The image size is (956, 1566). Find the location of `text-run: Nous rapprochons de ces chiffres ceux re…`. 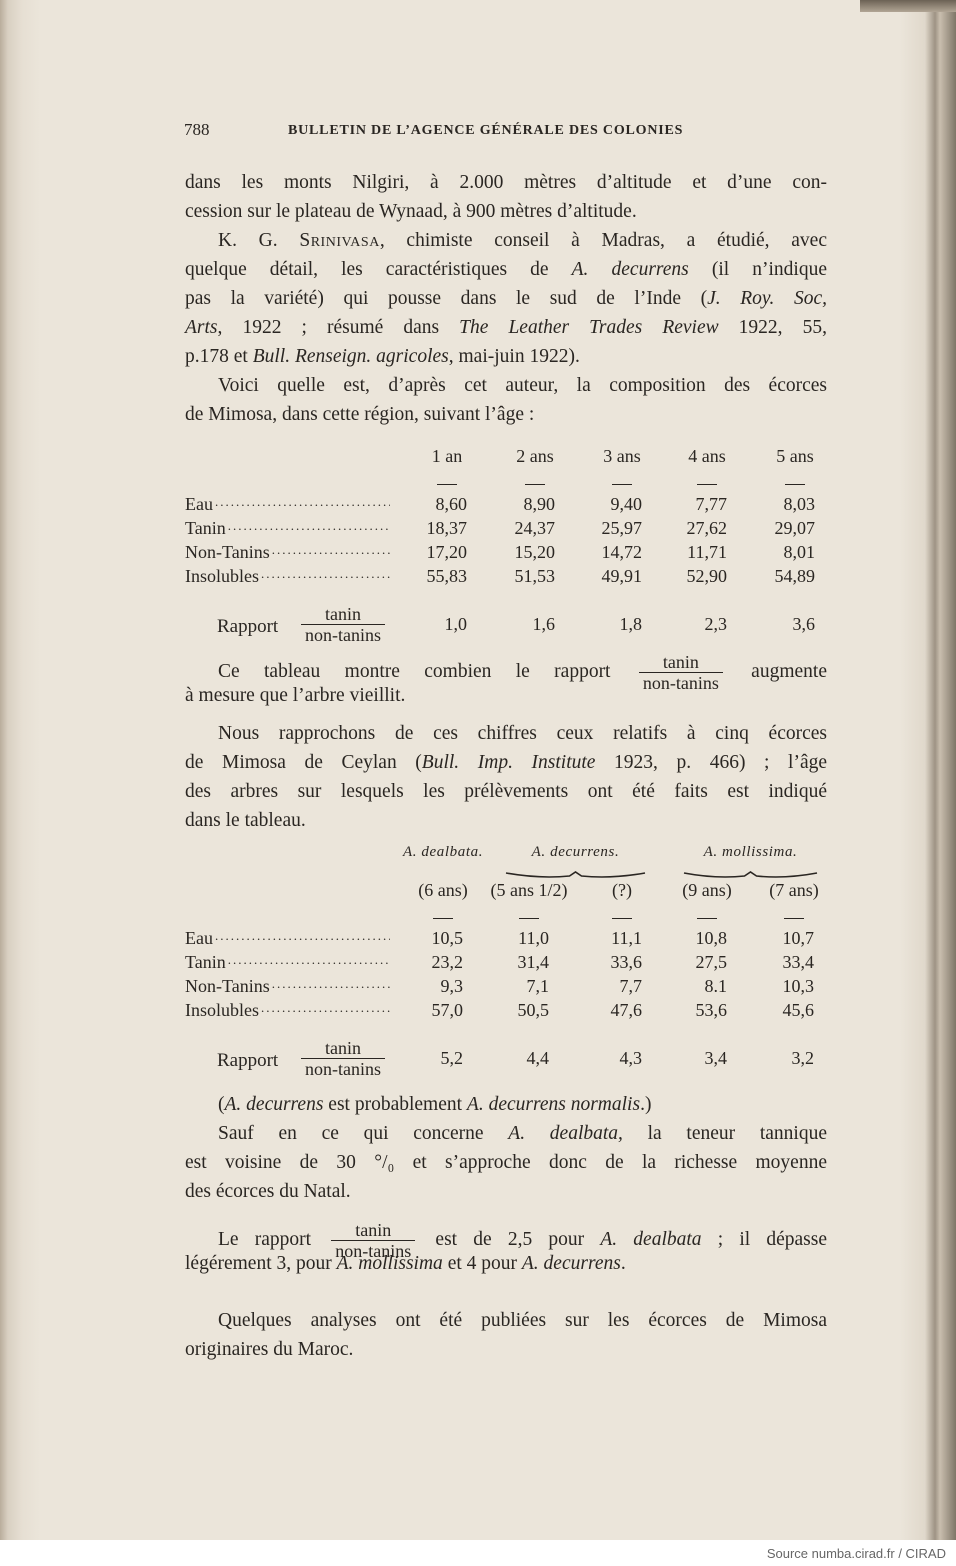

text-run: Nous rapprochons de ces chiffres ceux re… is located at coordinates (522, 733).